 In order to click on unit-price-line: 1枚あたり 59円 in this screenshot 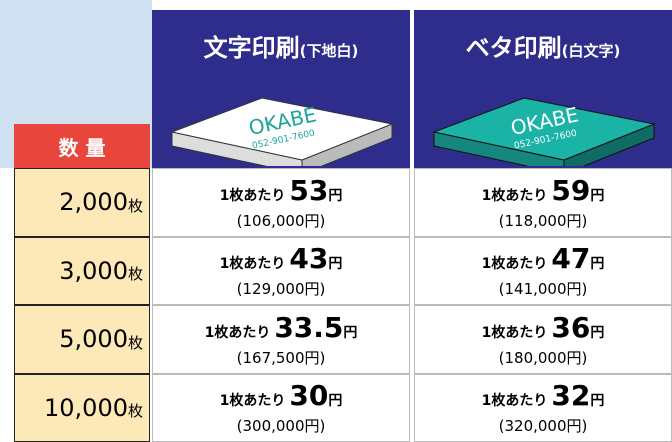, I will do `click(543, 192)`.